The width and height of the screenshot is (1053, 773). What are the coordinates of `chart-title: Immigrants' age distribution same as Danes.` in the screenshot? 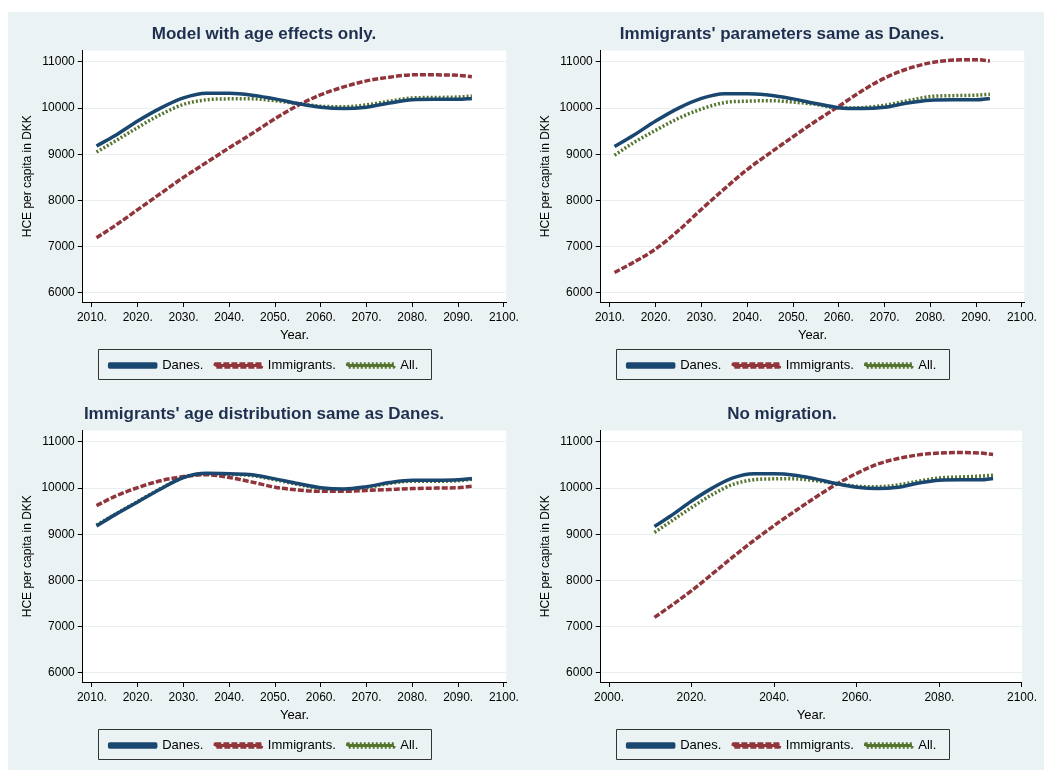 It's located at (264, 413).